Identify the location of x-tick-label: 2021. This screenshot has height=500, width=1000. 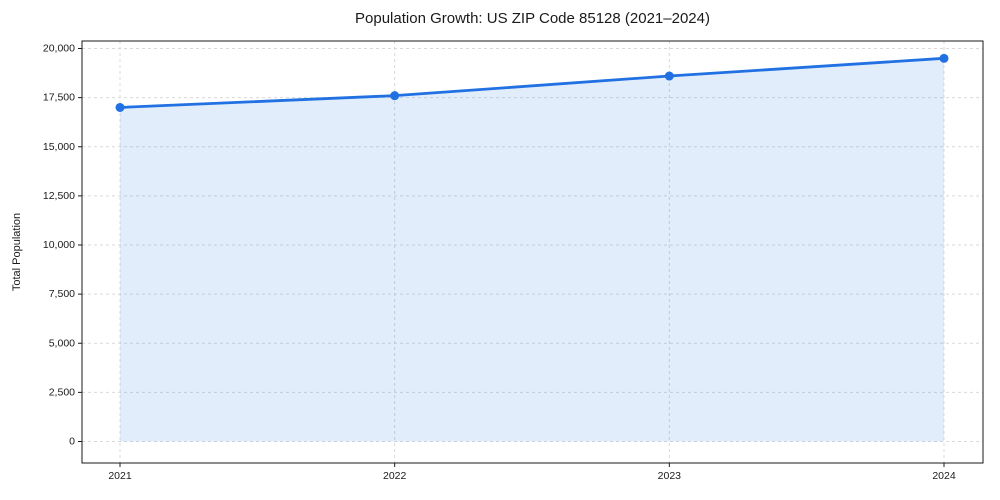
(120, 476).